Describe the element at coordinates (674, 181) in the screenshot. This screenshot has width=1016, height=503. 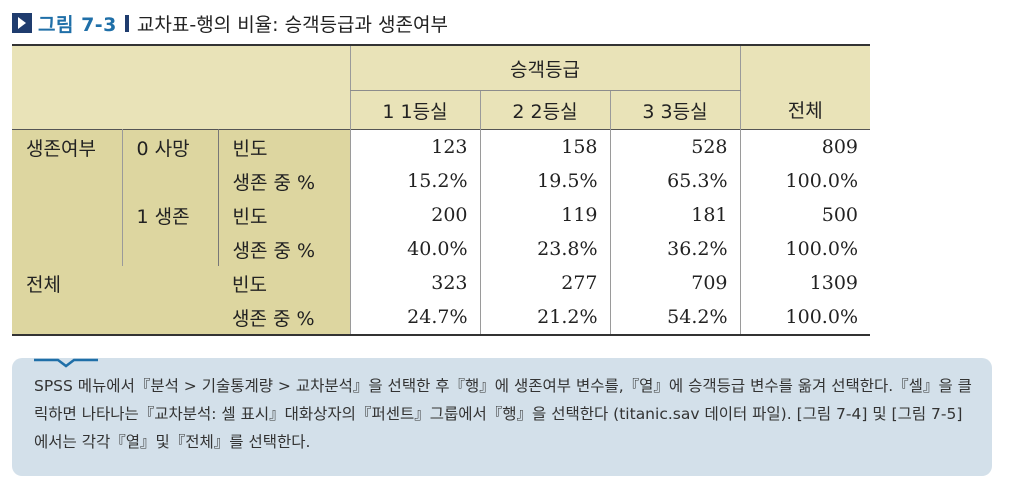
I see `table-cell: 65.3%` at that location.